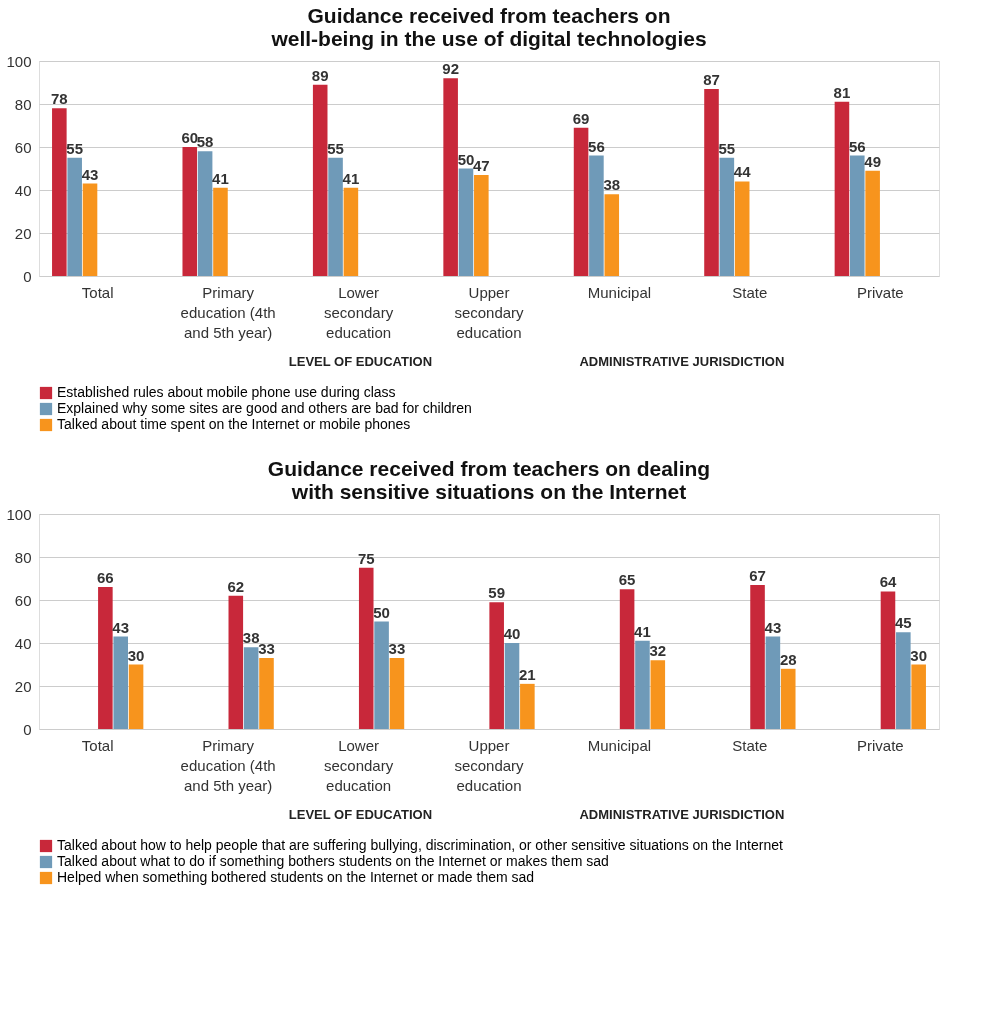 This screenshot has height=1027, width=988. What do you see at coordinates (497, 593) in the screenshot?
I see `data-label: 59` at bounding box center [497, 593].